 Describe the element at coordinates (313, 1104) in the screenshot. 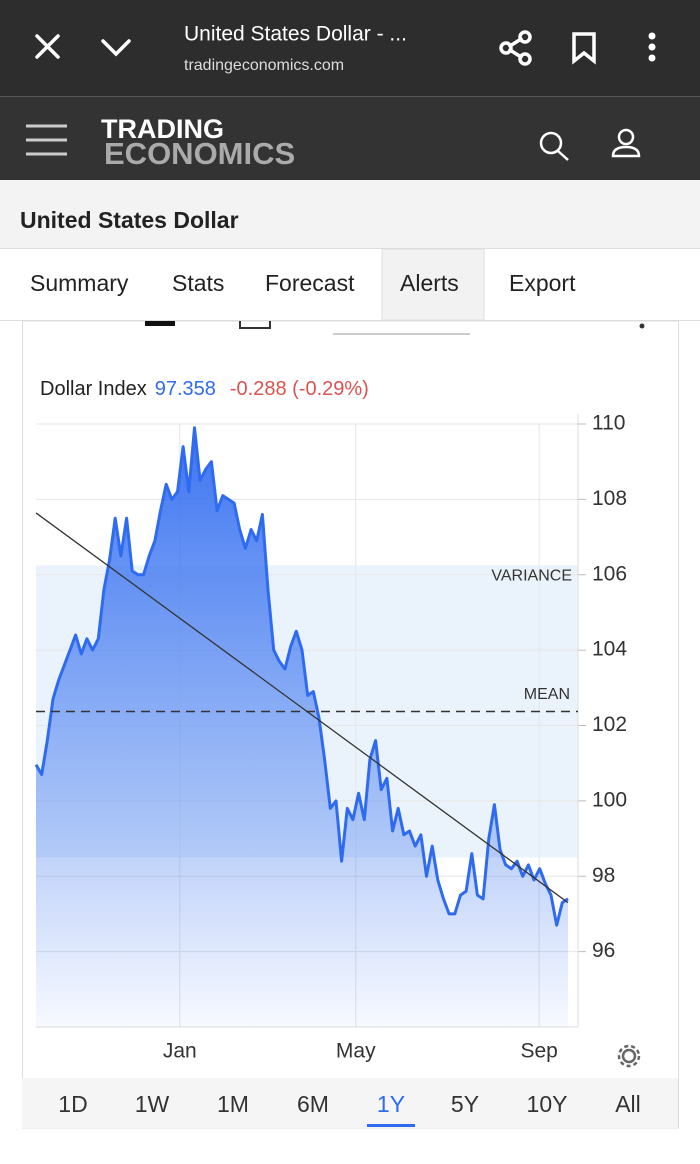

I see `range-button: 6M` at that location.